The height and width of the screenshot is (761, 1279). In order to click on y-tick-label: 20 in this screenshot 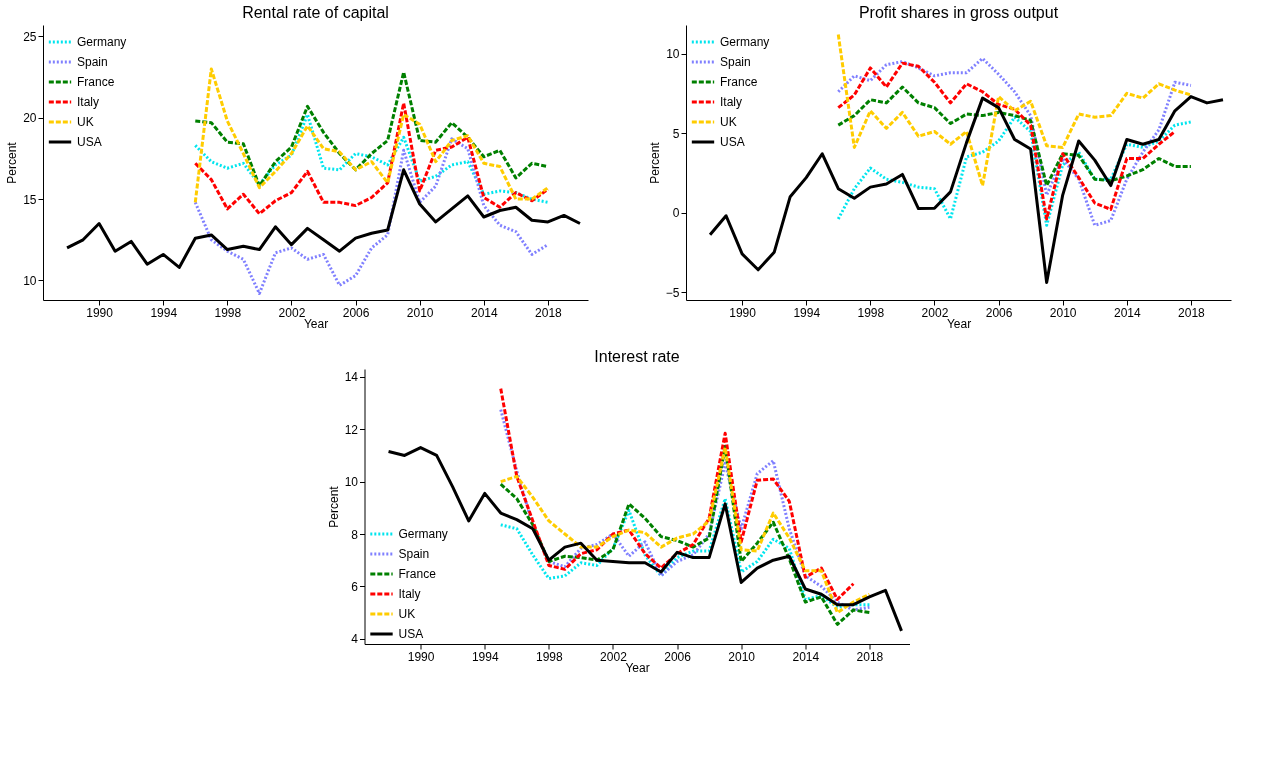, I will do `click(30, 118)`.